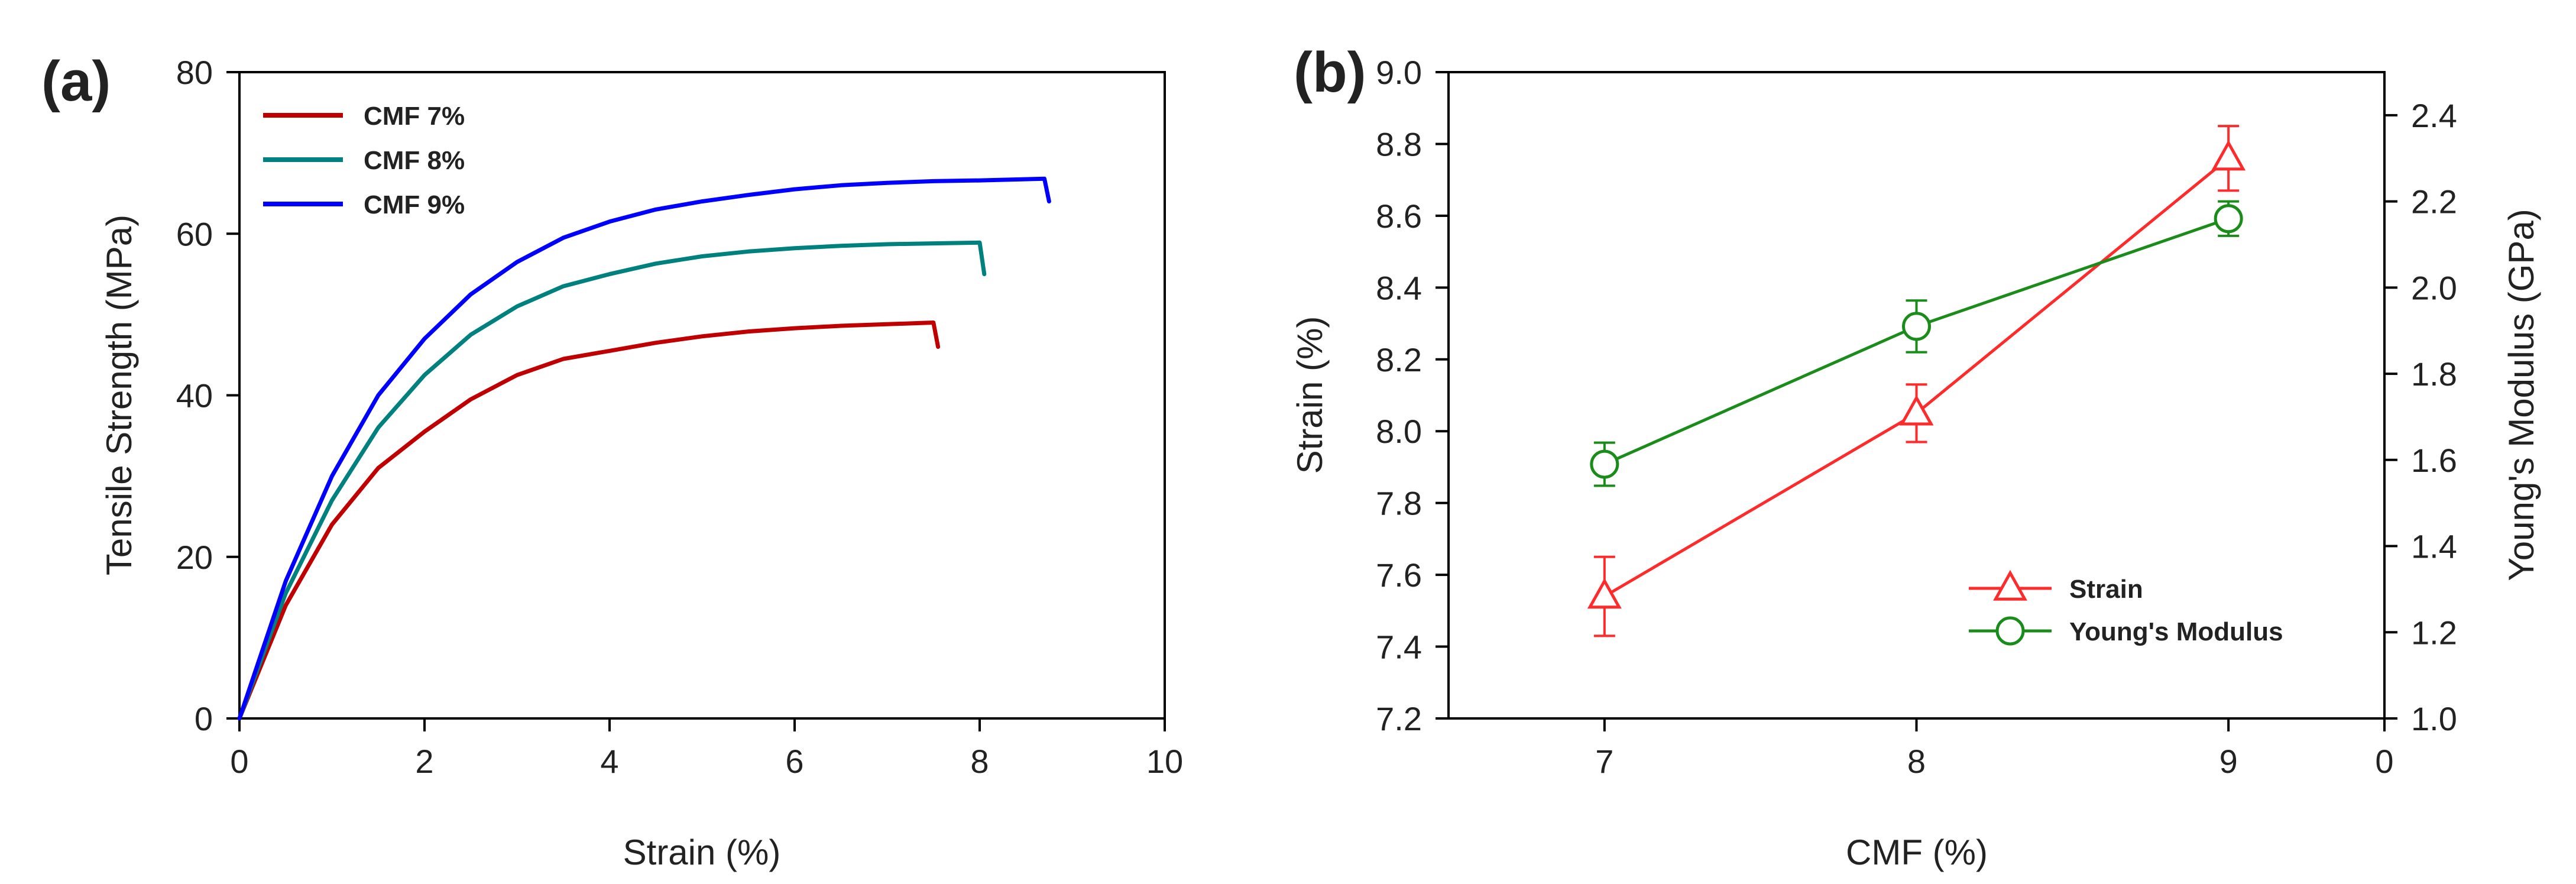  What do you see at coordinates (414, 160) in the screenshot?
I see `panel-a-legend-label: CMF 8%` at bounding box center [414, 160].